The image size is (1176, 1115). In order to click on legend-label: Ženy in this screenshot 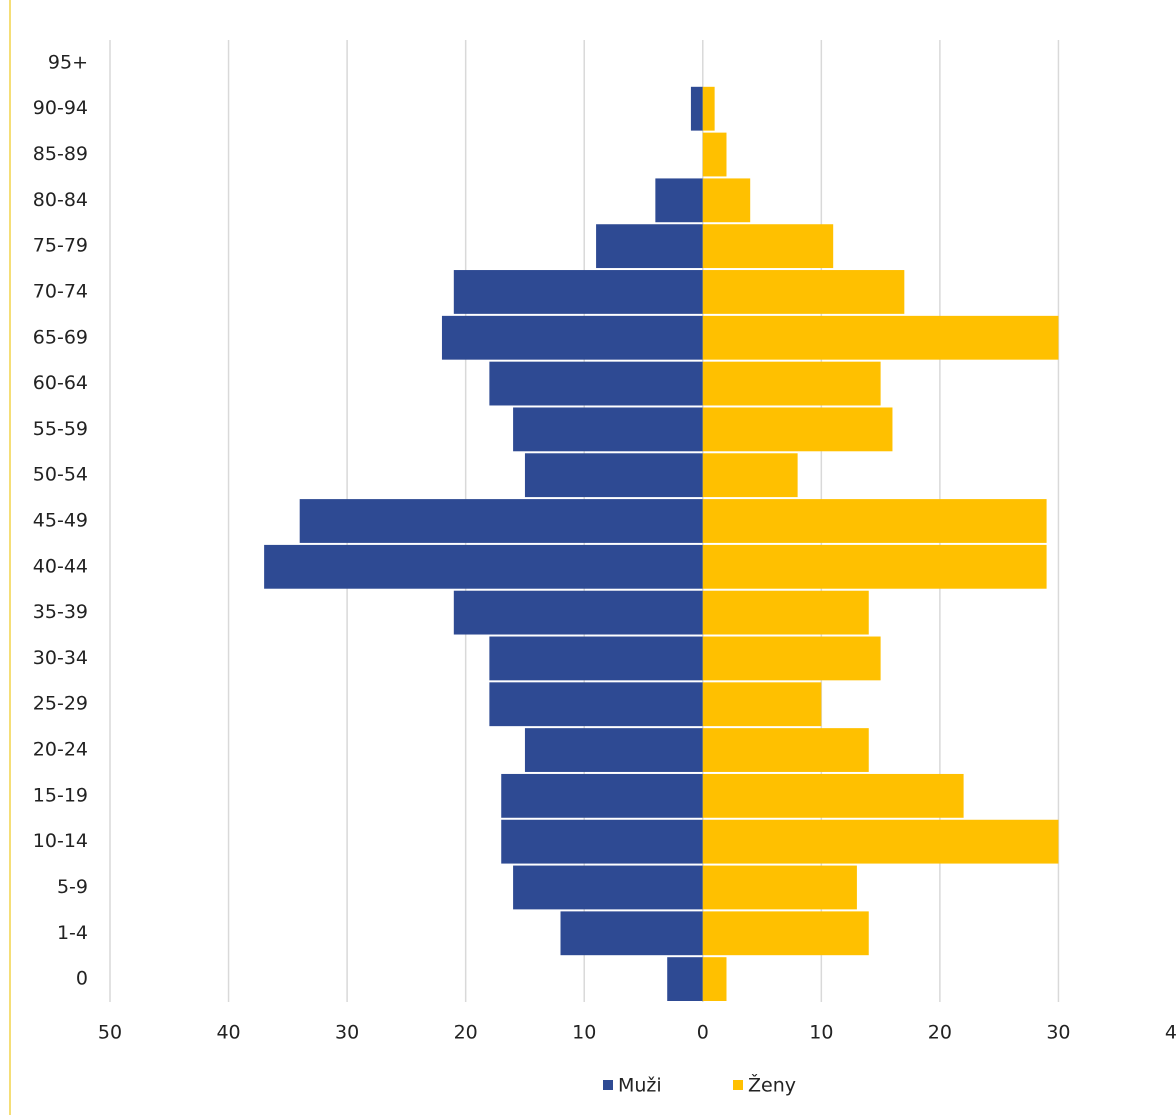, I will do `click(772, 1085)`.